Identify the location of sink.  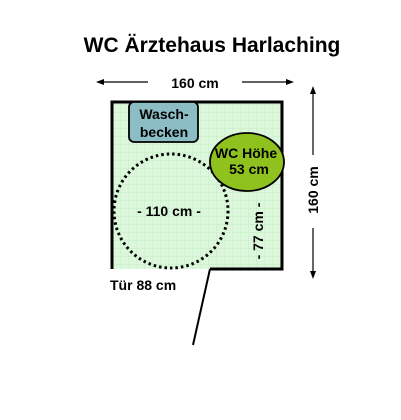
(163, 122).